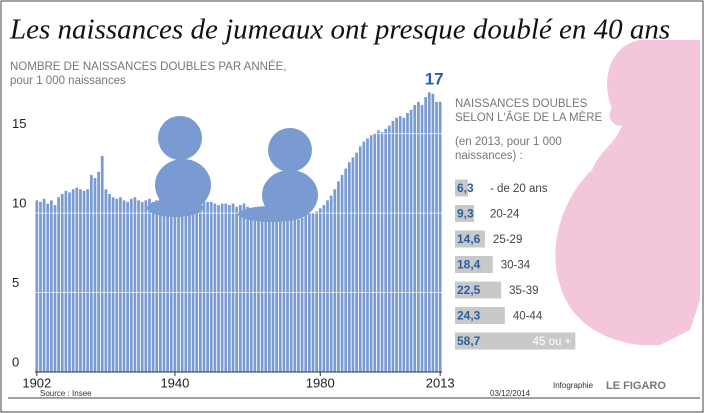 This screenshot has height=413, width=704. I want to click on value-label: 6,3, so click(465, 188).